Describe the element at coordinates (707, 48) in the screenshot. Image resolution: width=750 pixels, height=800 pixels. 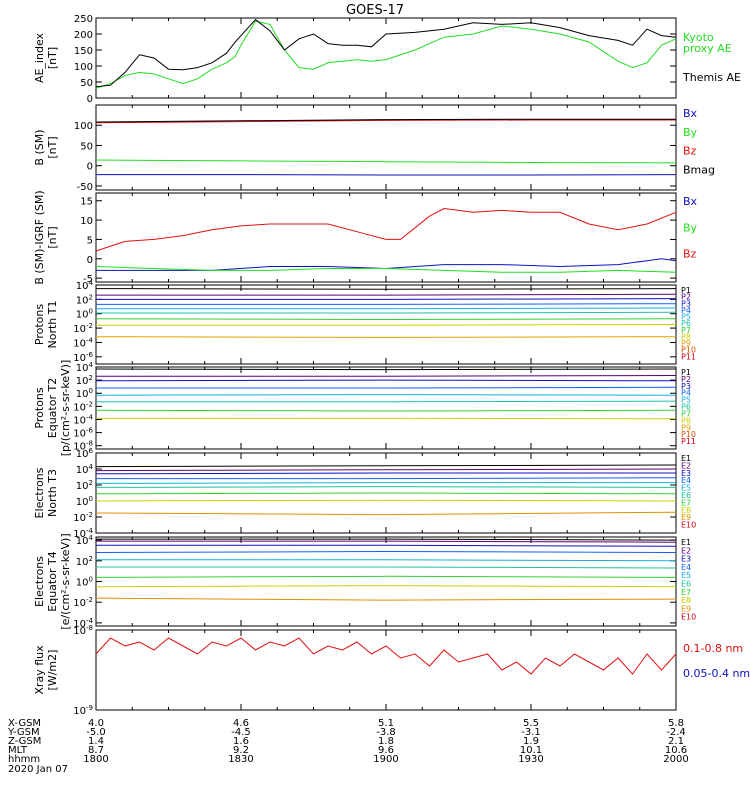
I see `legend-item: proxy AE` at that location.